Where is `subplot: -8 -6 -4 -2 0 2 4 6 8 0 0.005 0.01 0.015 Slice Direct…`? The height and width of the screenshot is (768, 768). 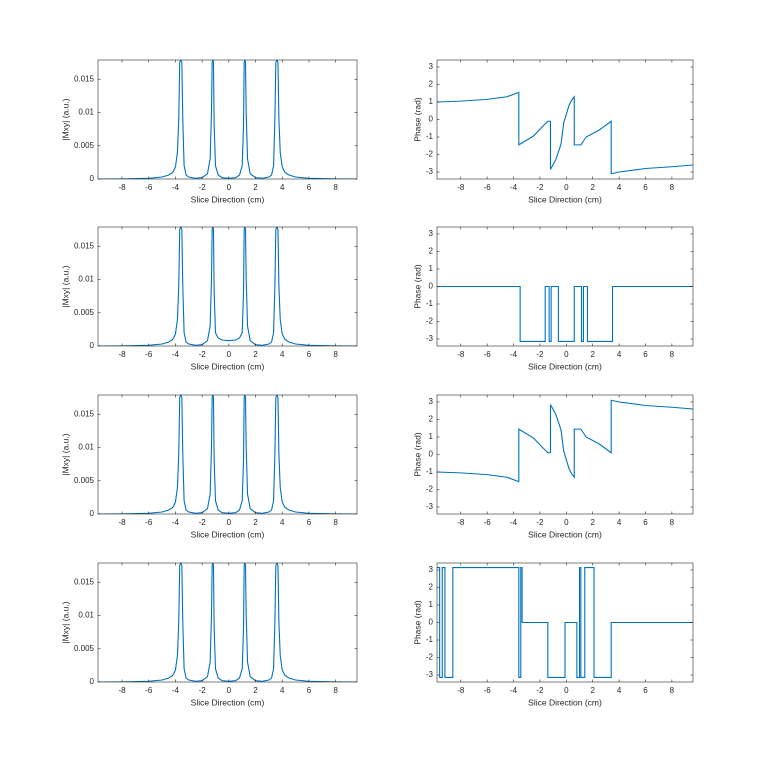 subplot: -8 -6 -4 -2 0 2 4 6 8 0 0.005 0.01 0.015 Slice Direct… is located at coordinates (209, 466).